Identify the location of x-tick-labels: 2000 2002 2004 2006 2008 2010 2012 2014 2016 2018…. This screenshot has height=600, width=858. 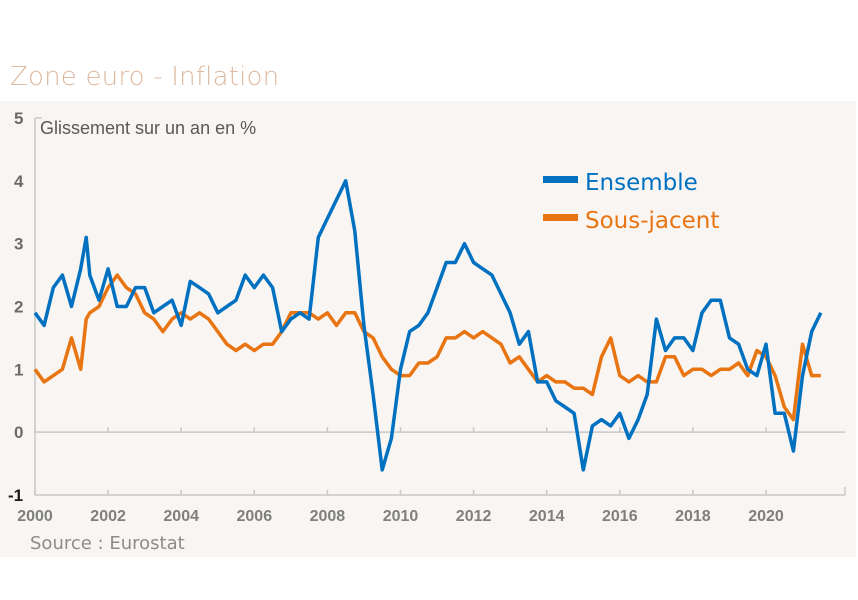
(400, 516).